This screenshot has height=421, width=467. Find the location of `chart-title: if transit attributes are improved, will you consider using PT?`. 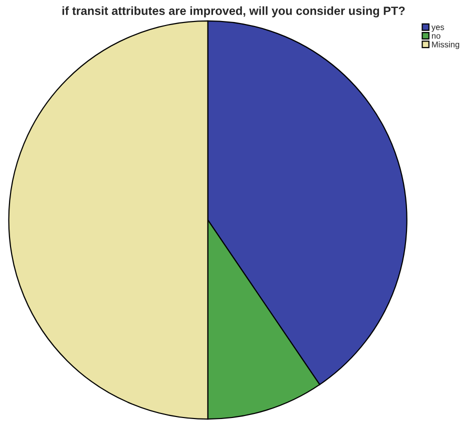

chart-title: if transit attributes are improved, will you consider using PT? is located at coordinates (233, 12).